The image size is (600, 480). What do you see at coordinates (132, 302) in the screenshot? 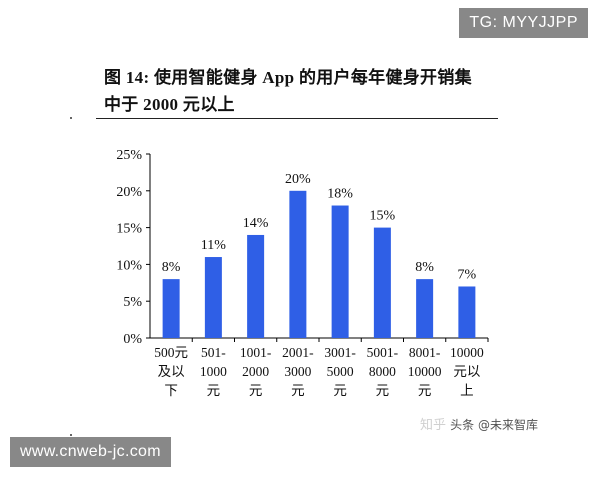
I see `y-tick-label: 5%` at bounding box center [132, 302].